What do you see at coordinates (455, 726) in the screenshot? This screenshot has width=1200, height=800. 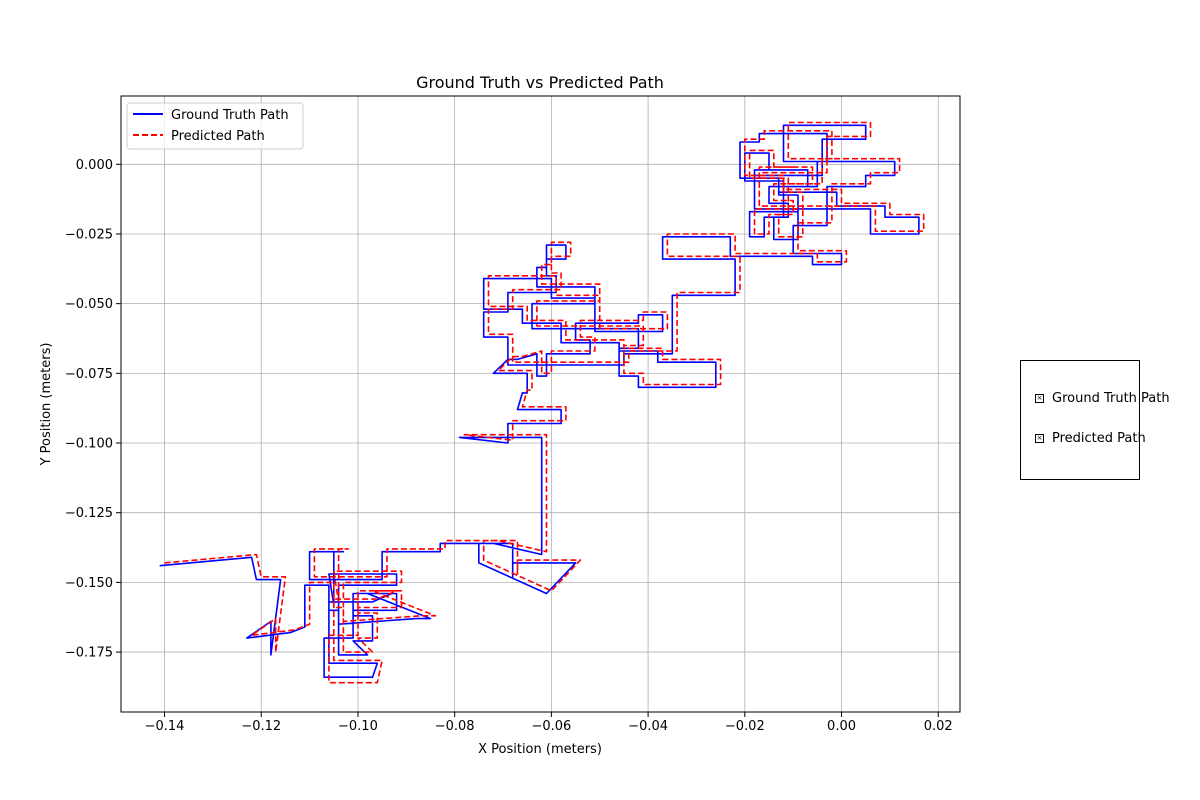 I see `x-tick-label: −0.08` at bounding box center [455, 726].